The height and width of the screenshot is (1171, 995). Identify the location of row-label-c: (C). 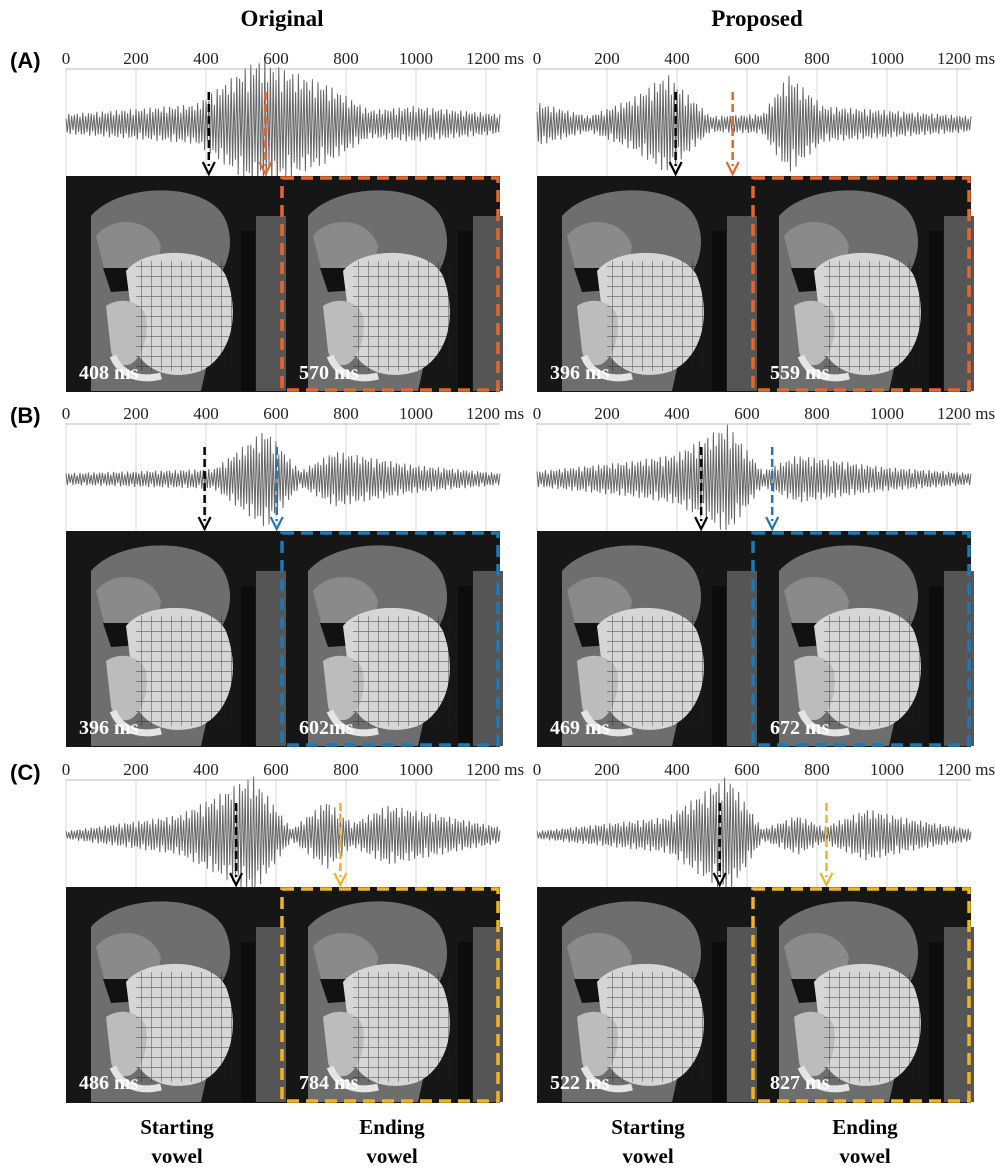
(25, 772).